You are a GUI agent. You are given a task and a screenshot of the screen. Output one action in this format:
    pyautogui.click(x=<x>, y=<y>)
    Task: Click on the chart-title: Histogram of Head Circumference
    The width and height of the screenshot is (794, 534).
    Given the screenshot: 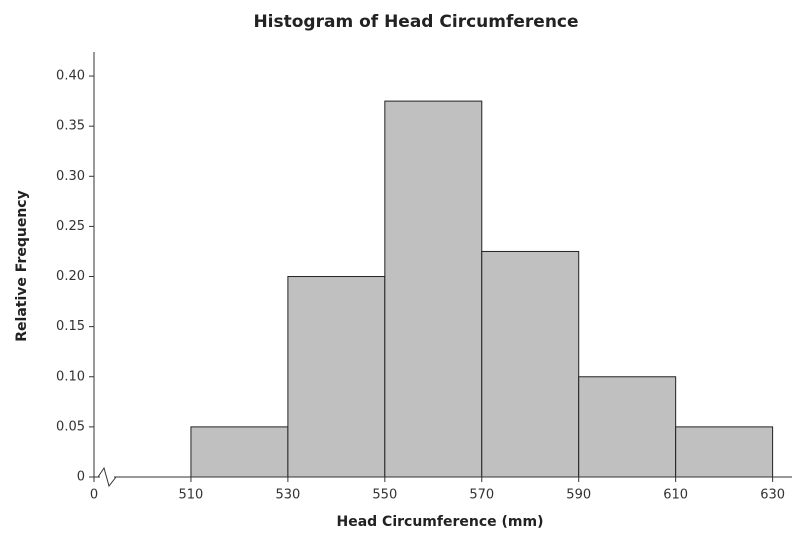 What is the action you would take?
    pyautogui.click(x=415, y=22)
    